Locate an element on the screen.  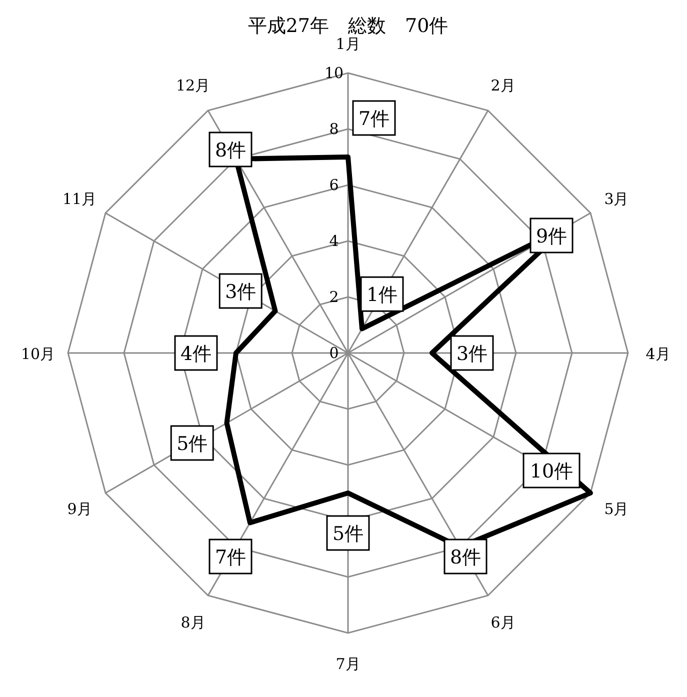
category: 3月 is located at coordinates (616, 199).